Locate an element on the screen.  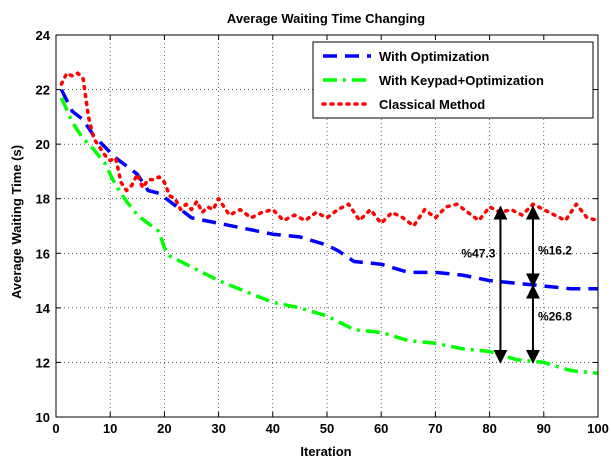
chart-title: Average Waiting Time Changing is located at coordinates (326, 18).